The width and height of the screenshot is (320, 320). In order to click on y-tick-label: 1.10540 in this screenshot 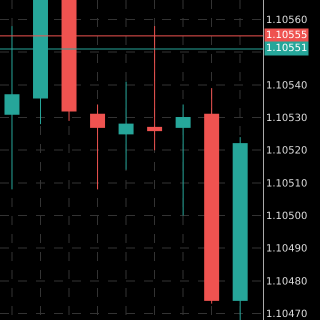, I will do `click(287, 86)`.